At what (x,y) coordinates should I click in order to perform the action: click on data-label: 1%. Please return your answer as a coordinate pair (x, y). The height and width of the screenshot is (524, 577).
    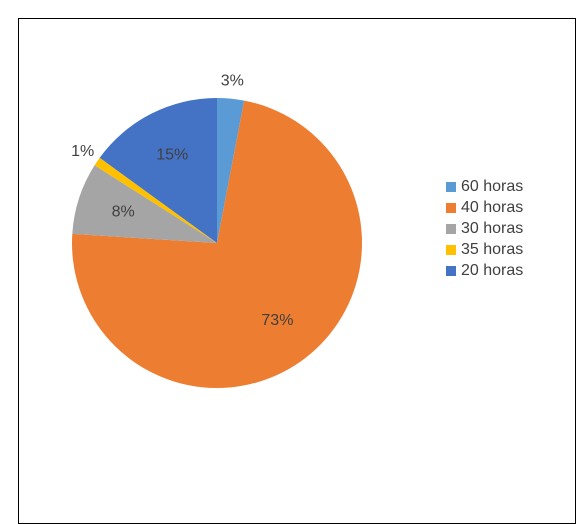
    Looking at the image, I should click on (82, 151).